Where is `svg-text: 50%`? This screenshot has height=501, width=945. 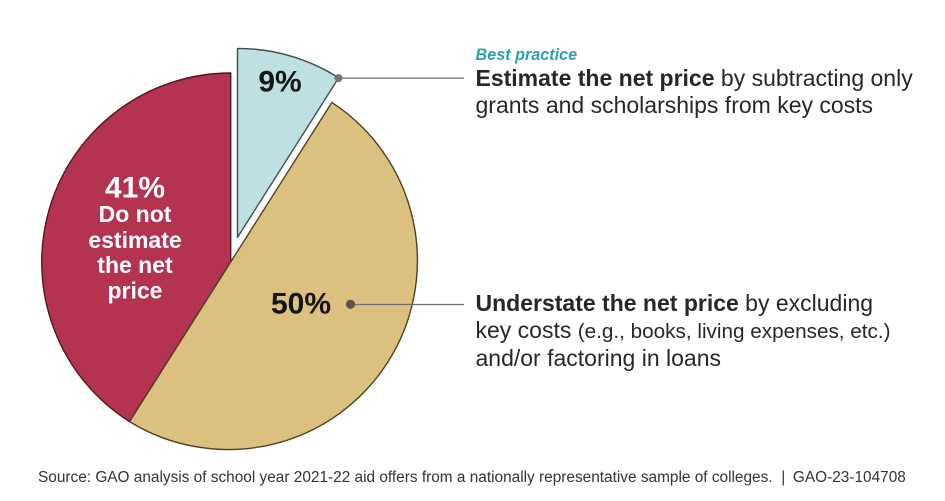 svg-text: 50% is located at coordinates (301, 304).